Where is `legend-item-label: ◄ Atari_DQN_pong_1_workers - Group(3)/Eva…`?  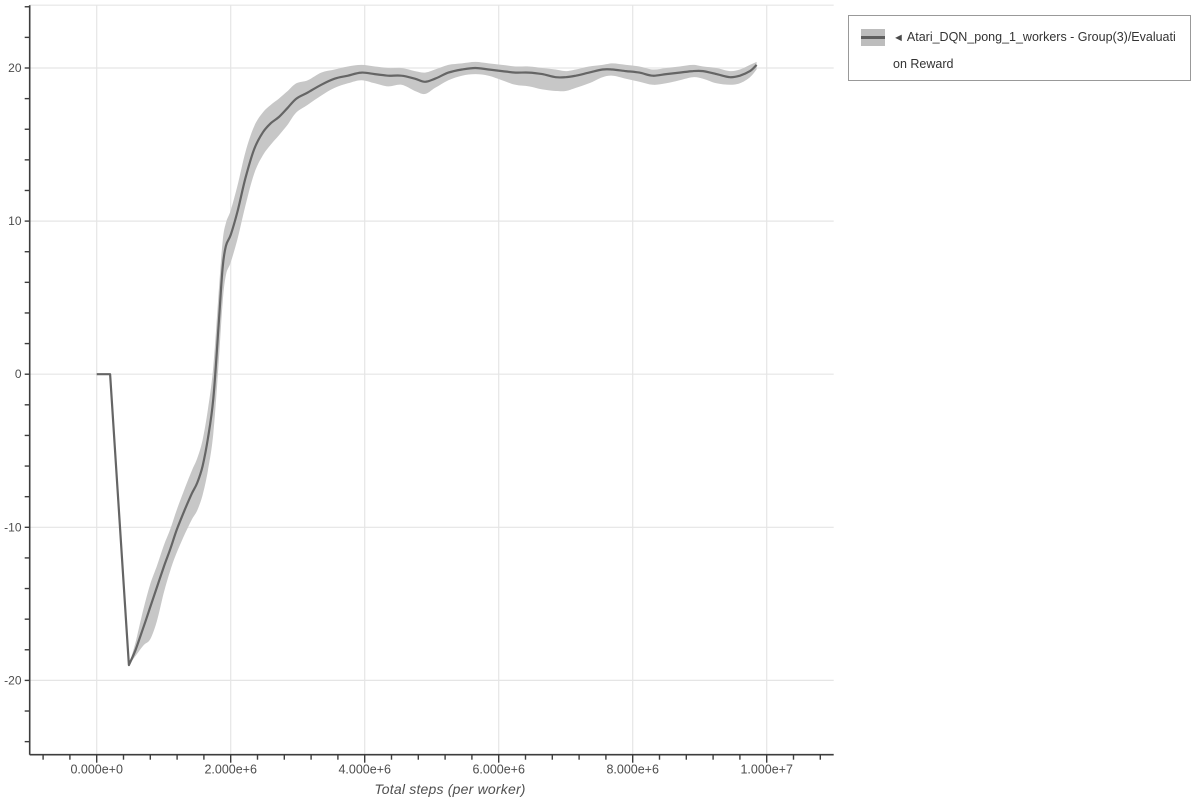
legend-item-label: ◄ Atari_DQN_pong_1_workers - Group(3)/Eva… is located at coordinates (1036, 50).